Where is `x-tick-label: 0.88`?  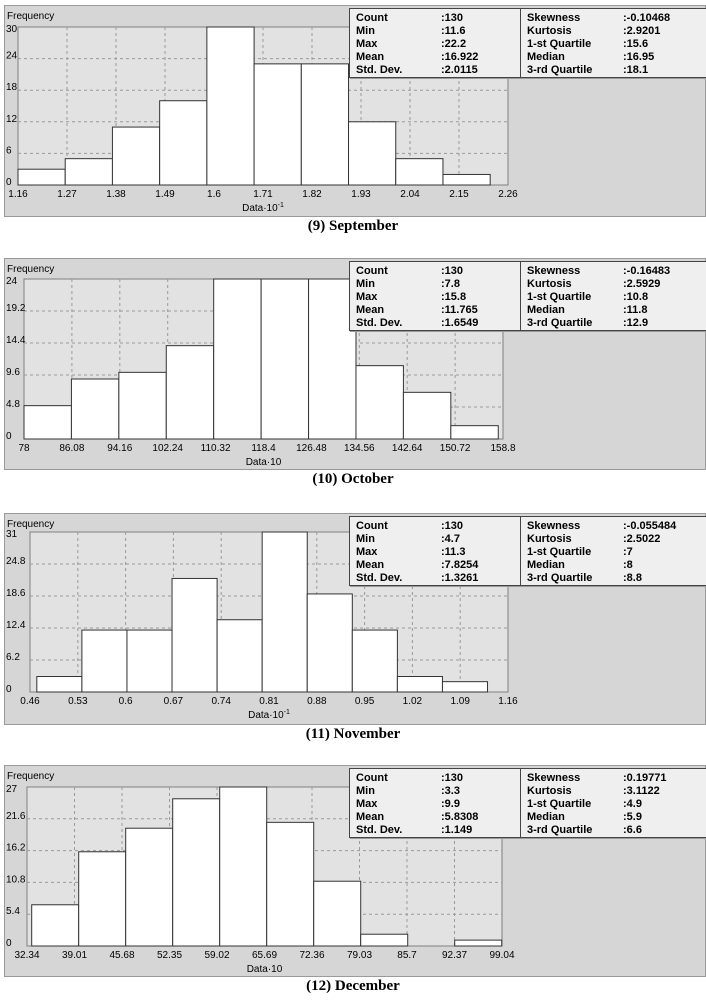
x-tick-label: 0.88 is located at coordinates (317, 701).